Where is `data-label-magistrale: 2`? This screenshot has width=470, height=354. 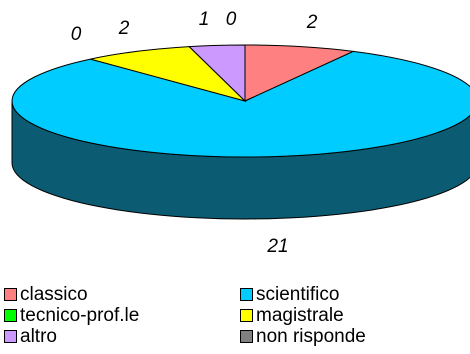
data-label-magistrale: 2 is located at coordinates (124, 28).